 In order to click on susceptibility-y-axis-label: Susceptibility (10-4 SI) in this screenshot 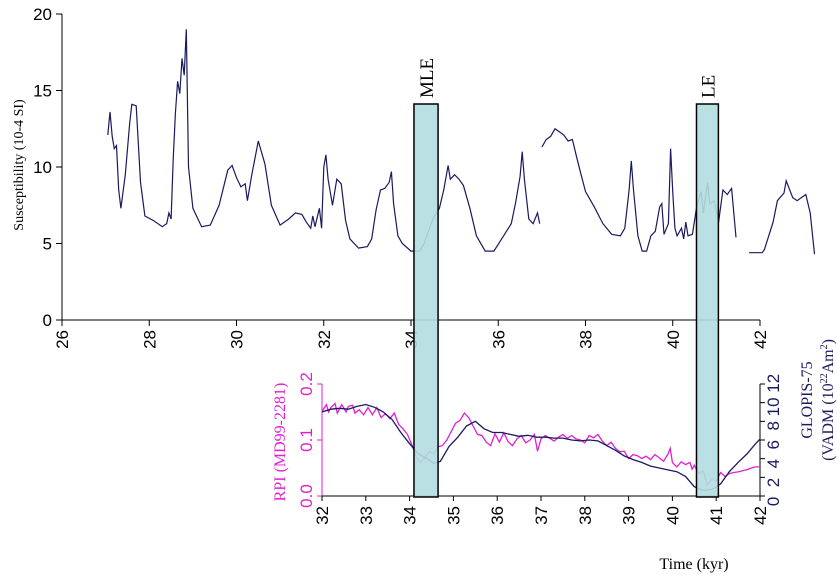, I will do `click(19, 165)`.